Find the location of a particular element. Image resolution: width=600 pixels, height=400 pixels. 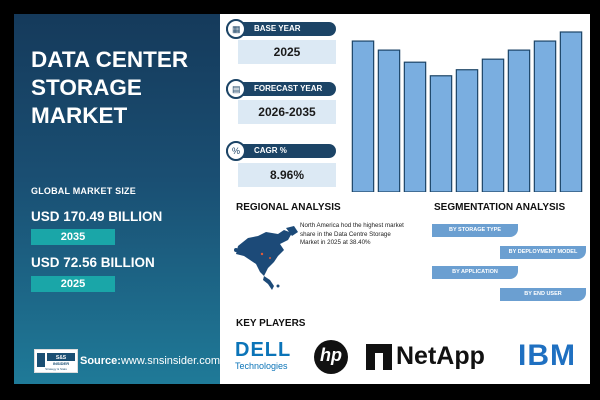

regional-analysis-title: REGIONAL ANALYSIS is located at coordinates (288, 207).